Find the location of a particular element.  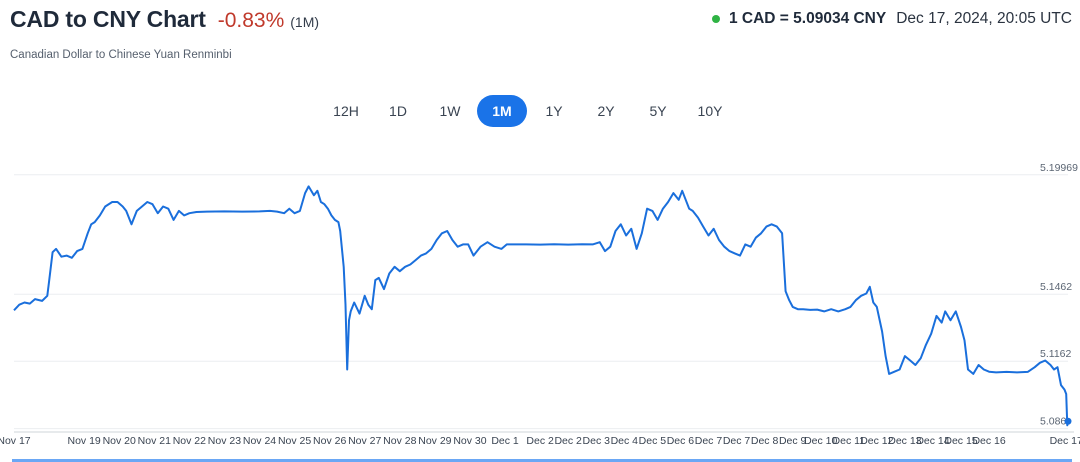

x-tick-label: Nov 30 is located at coordinates (469, 441).